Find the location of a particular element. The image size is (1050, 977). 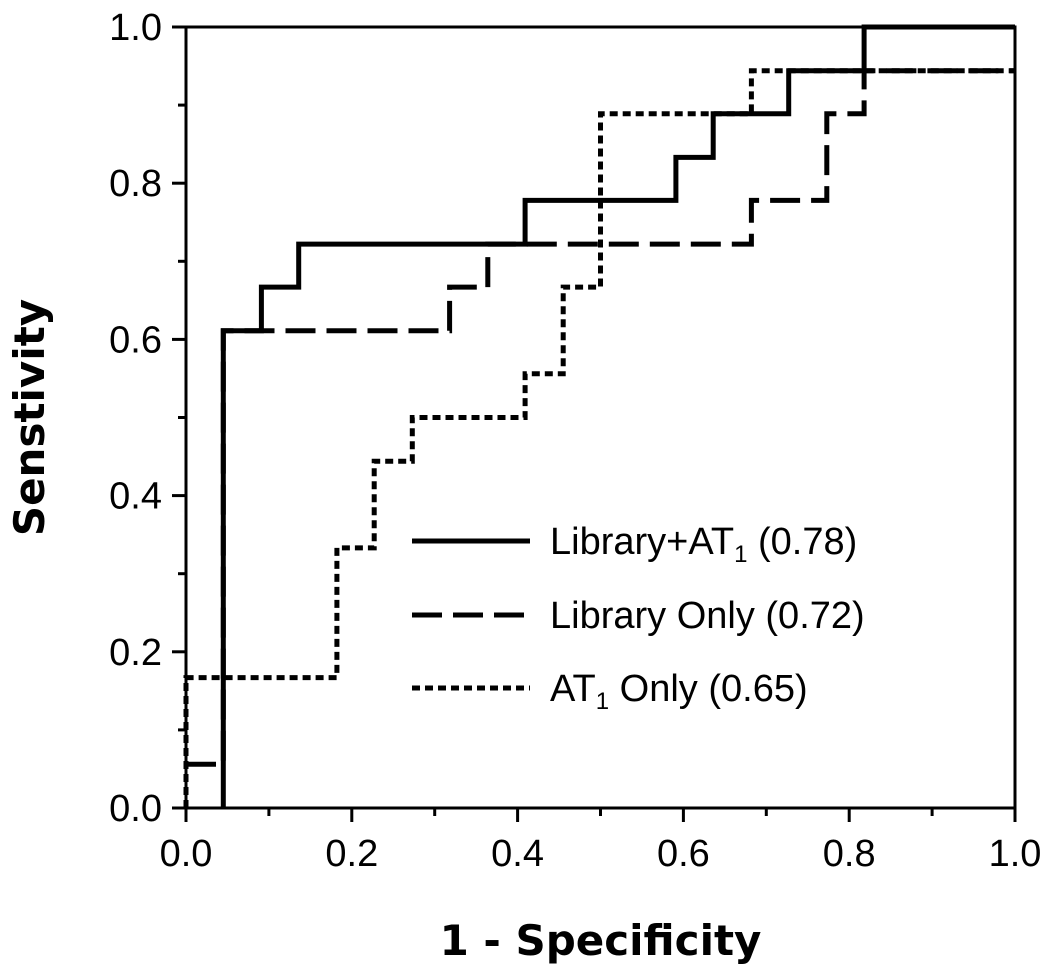

legend-label-1: Library+AT1 (0.78) is located at coordinates (703, 544).